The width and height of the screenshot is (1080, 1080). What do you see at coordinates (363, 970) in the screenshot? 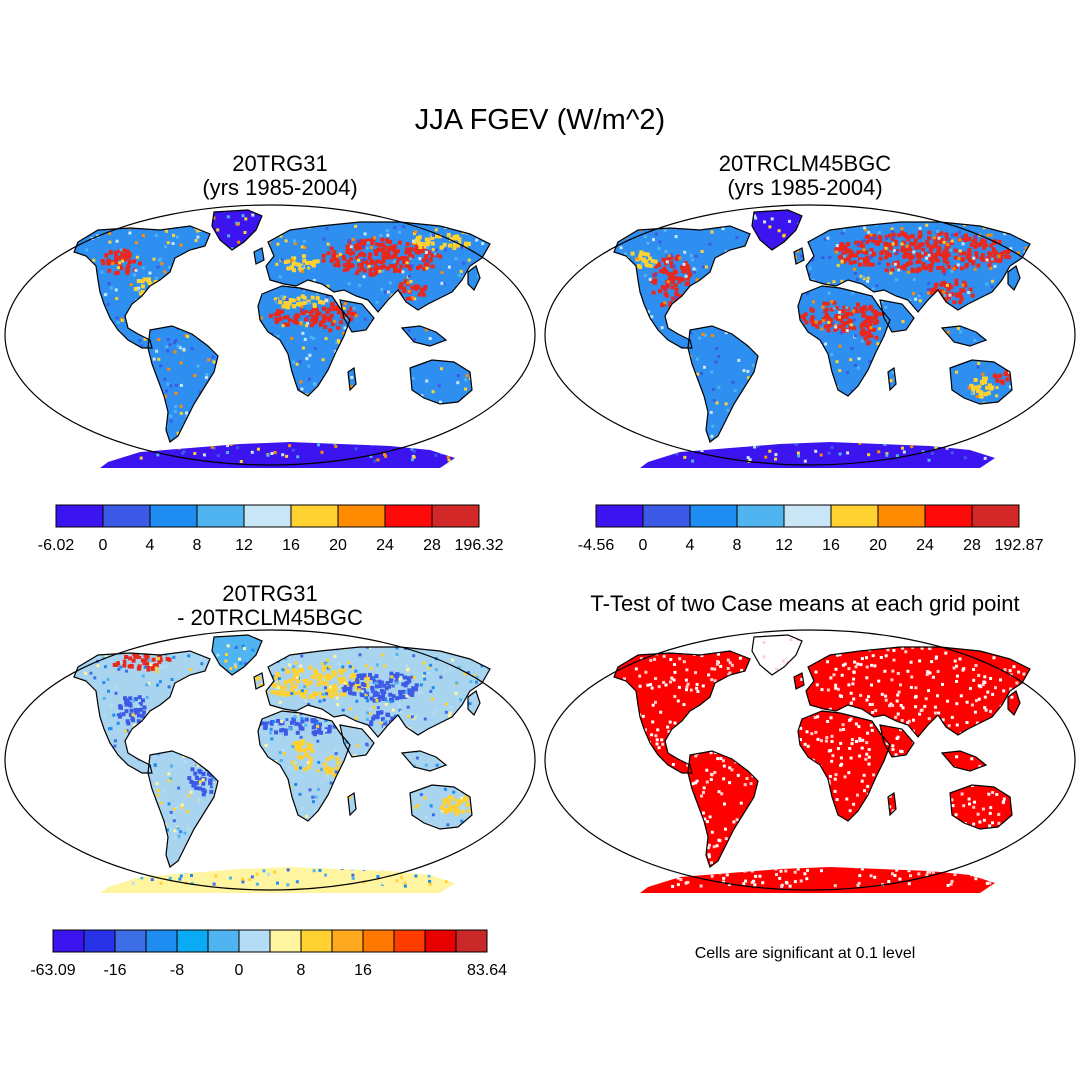
I see `colorbar-diff-tick-label: 16` at bounding box center [363, 970].